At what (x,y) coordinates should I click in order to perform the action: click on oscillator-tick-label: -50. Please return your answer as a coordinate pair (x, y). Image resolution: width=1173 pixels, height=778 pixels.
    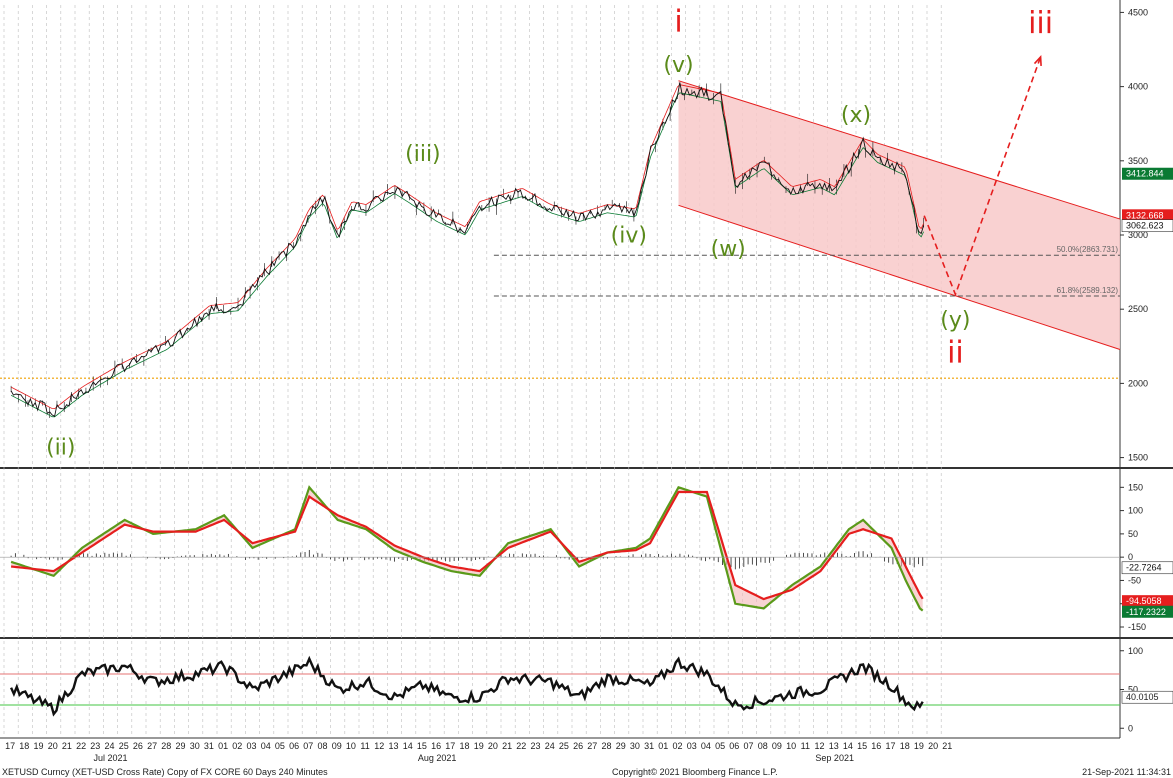
    Looking at the image, I should click on (1134, 580).